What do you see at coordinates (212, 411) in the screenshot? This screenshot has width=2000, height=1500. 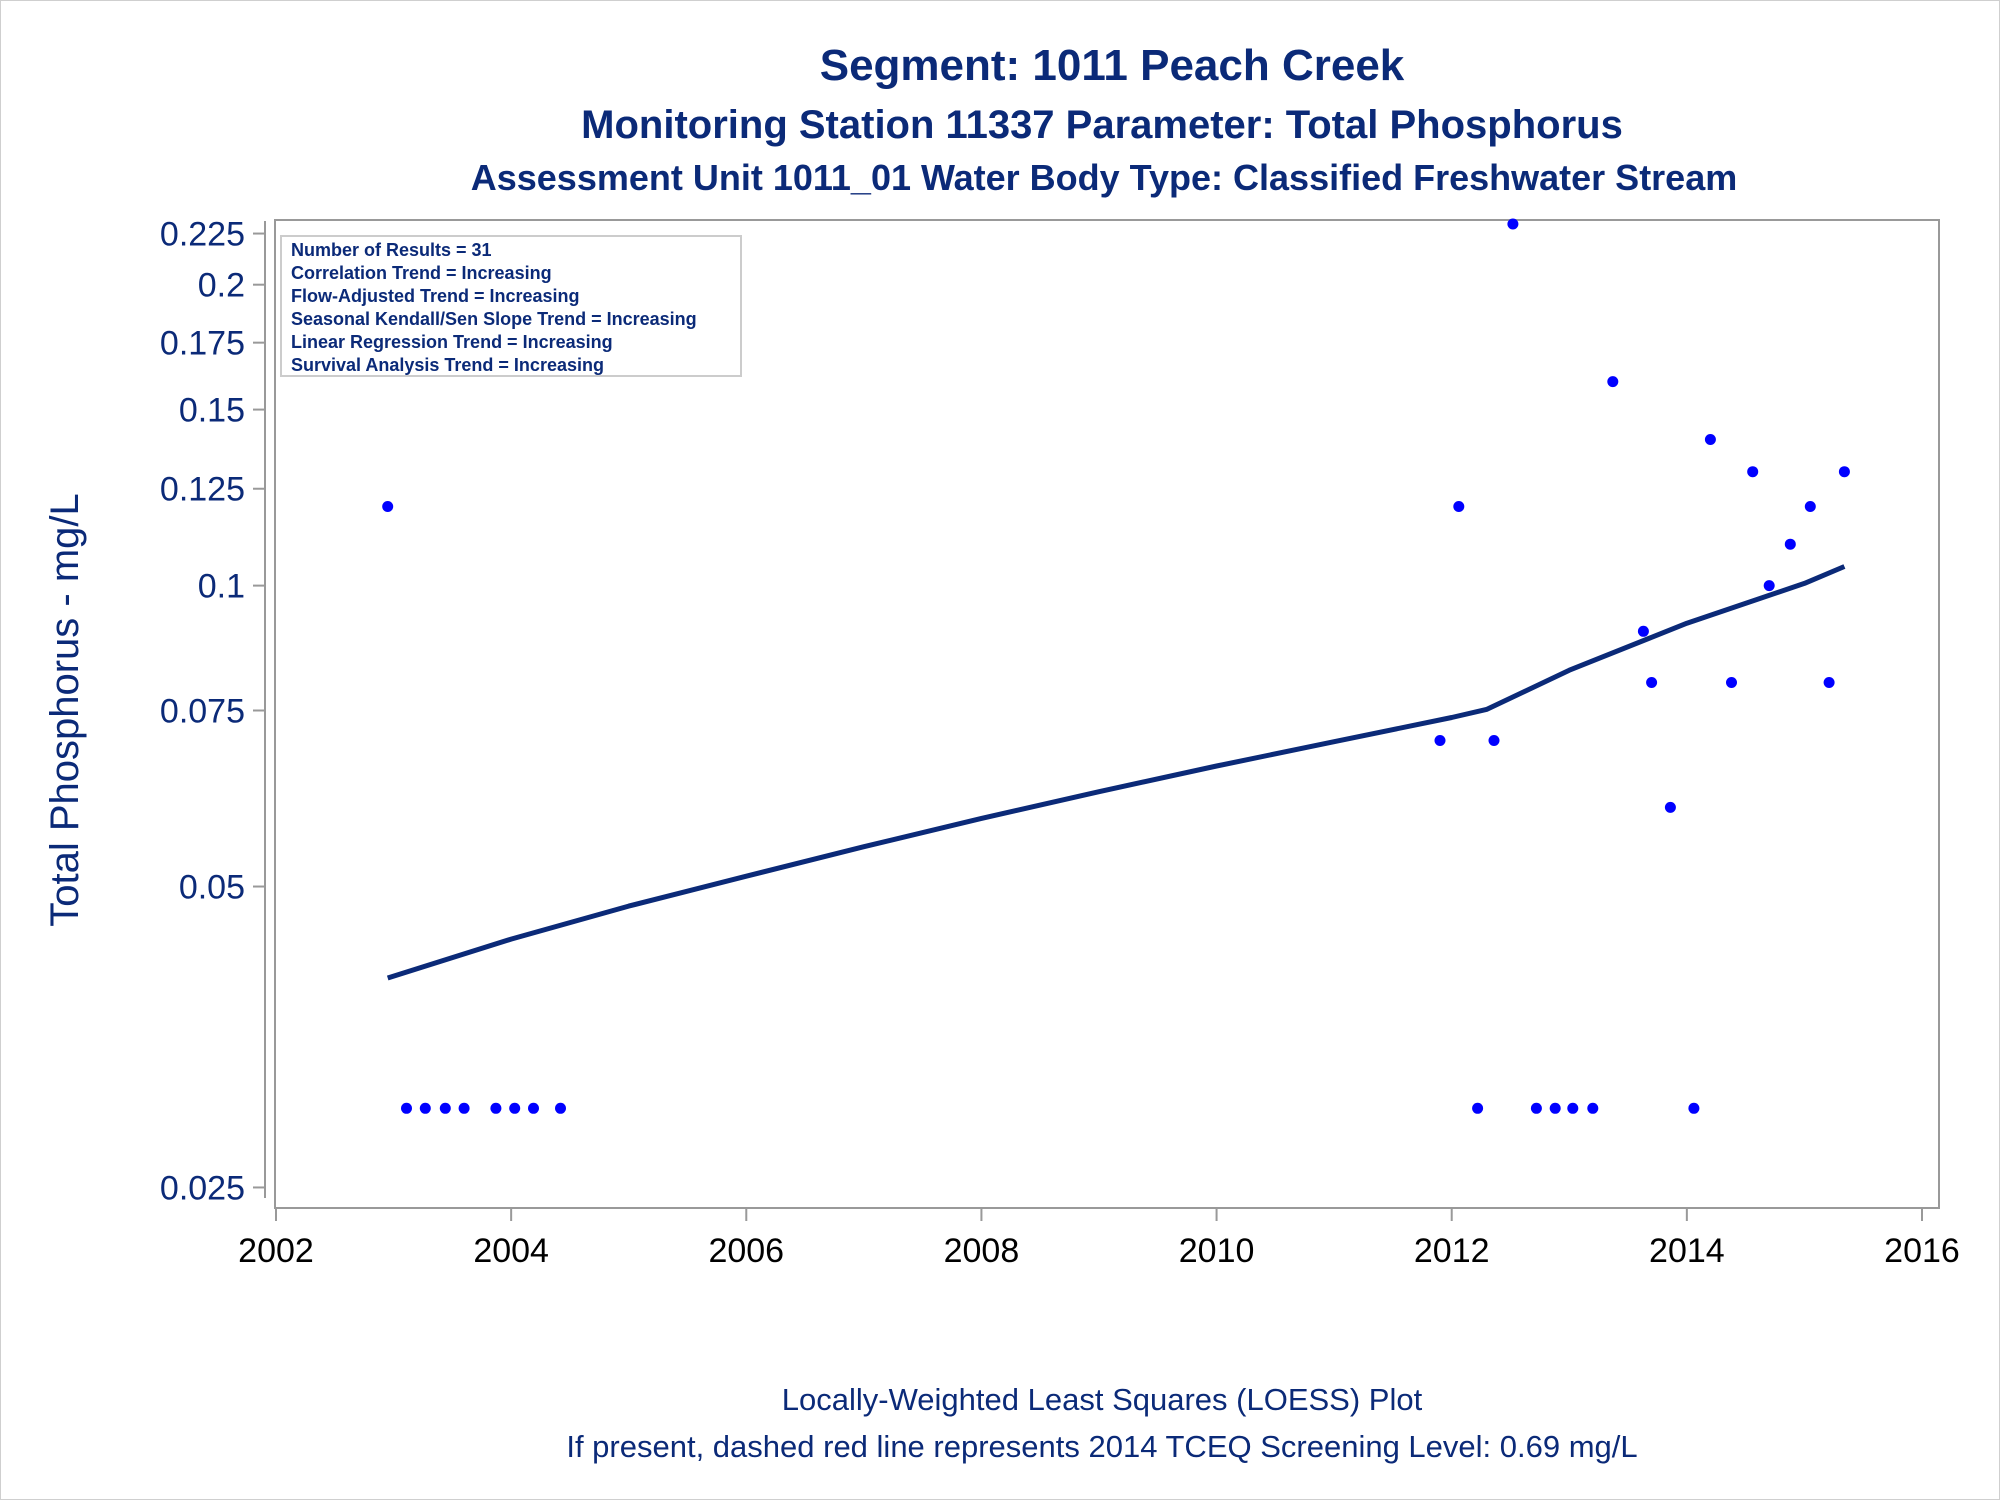 I see `y-tick-label: 0.15` at bounding box center [212, 411].